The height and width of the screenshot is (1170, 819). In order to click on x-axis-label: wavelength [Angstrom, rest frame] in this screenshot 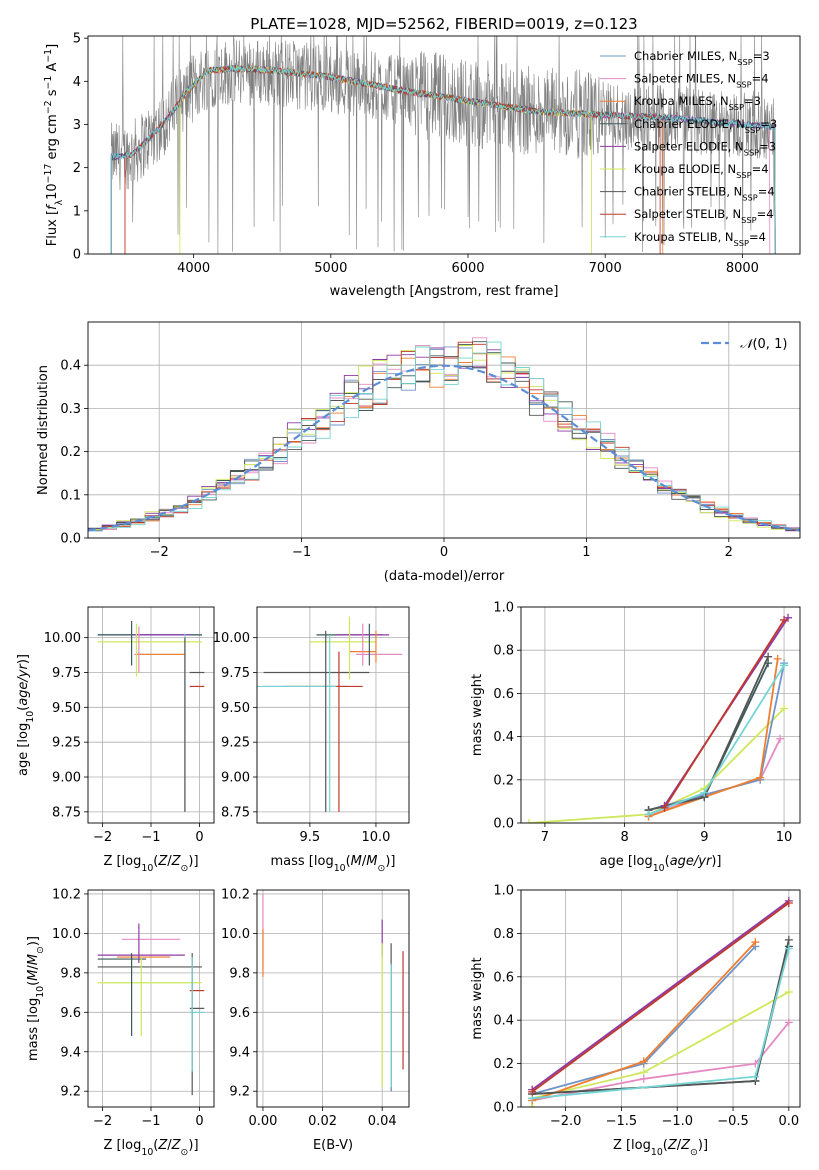, I will do `click(444, 291)`.